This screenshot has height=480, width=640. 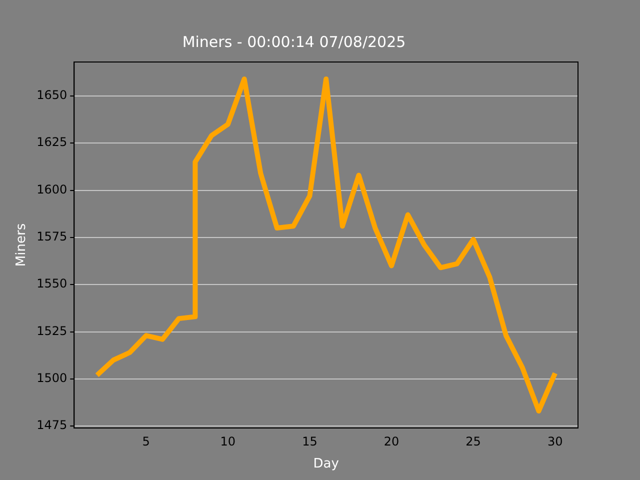 What do you see at coordinates (228, 441) in the screenshot?
I see `x-tick-label: 10` at bounding box center [228, 441].